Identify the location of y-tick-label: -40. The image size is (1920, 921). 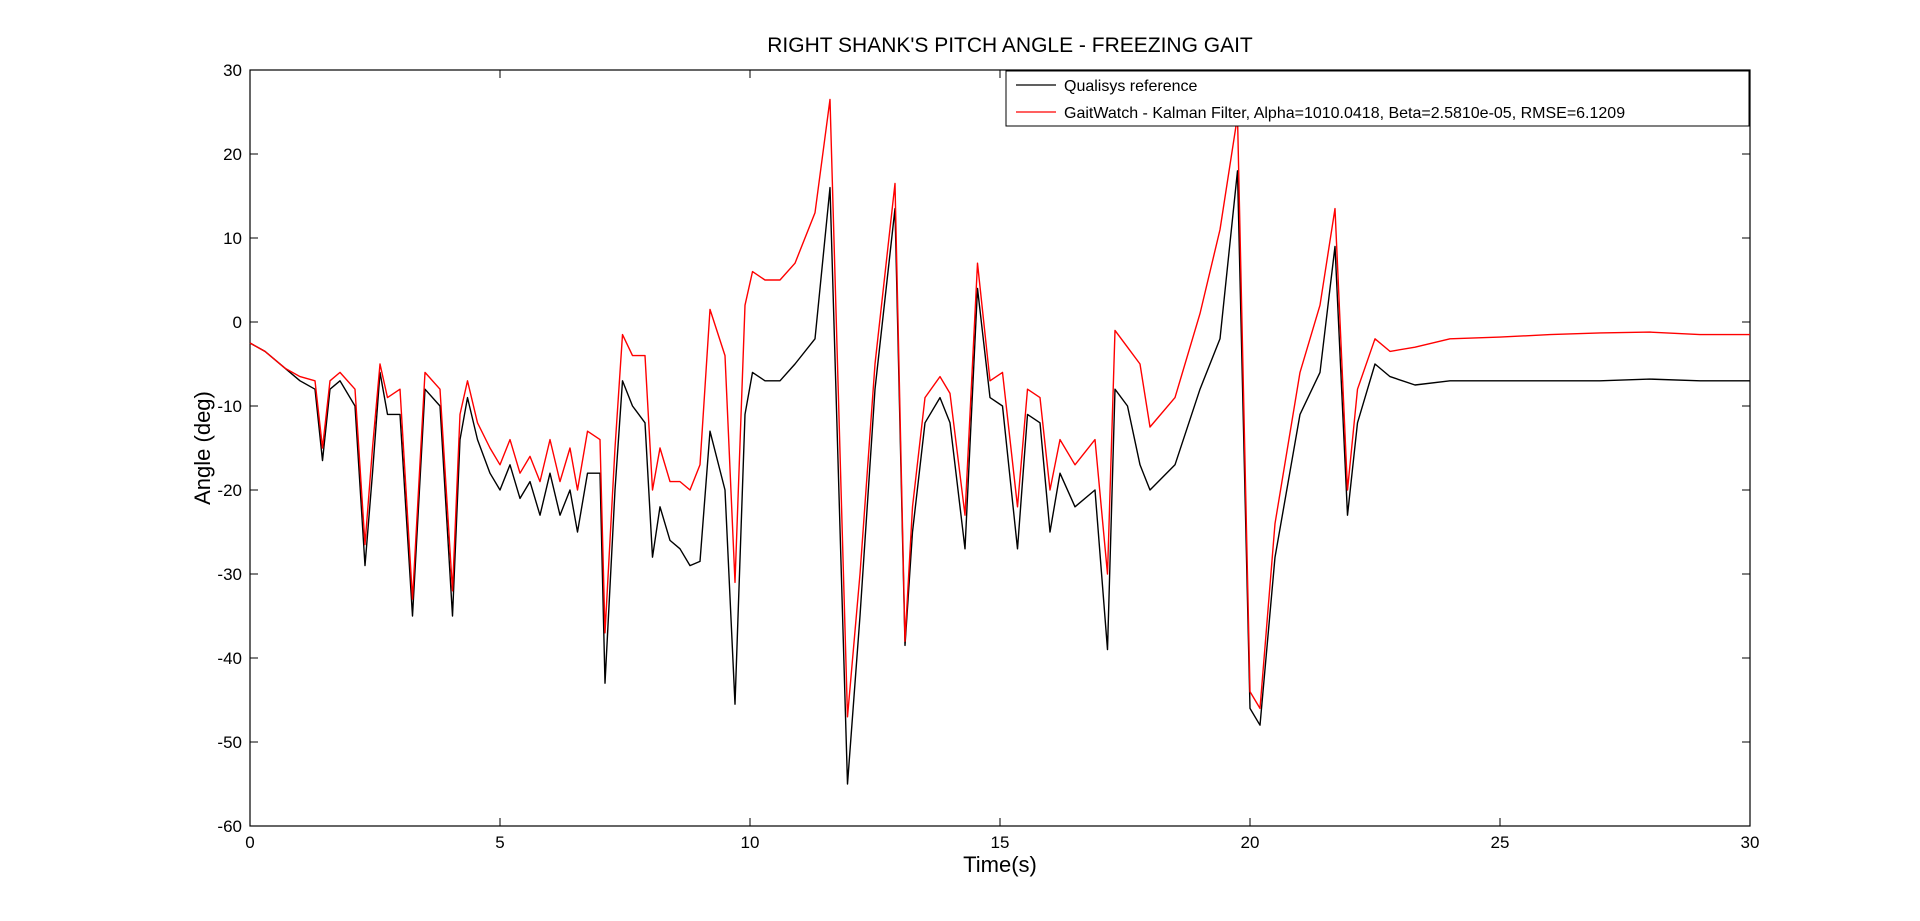
(229, 658).